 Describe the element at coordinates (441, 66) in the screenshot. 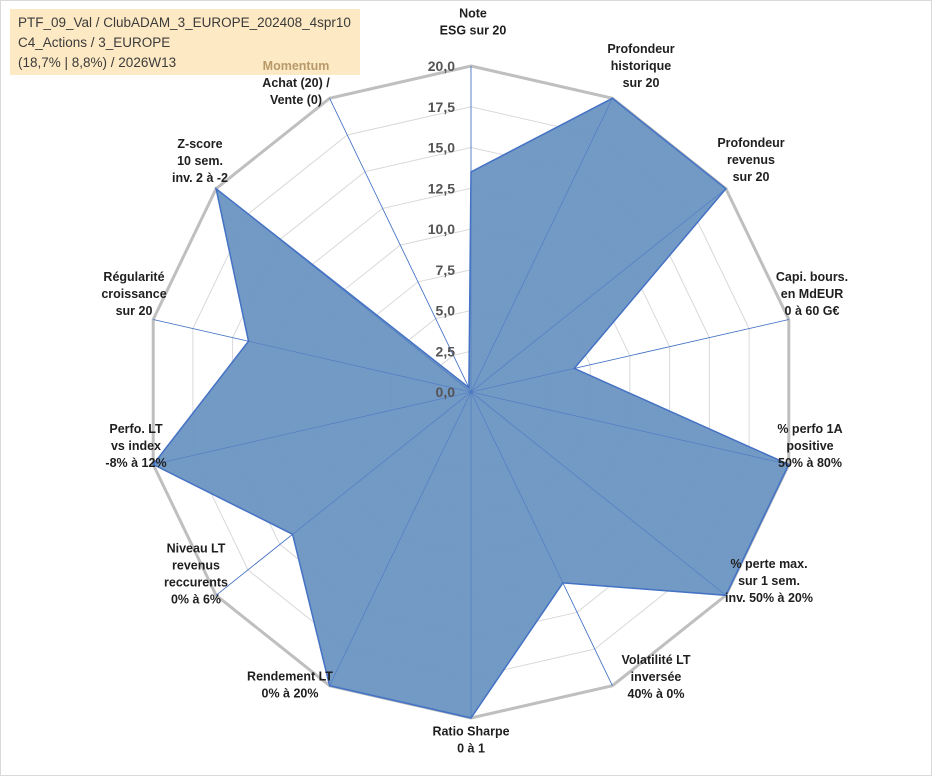

I see `radar-tick-label: 20,0` at that location.